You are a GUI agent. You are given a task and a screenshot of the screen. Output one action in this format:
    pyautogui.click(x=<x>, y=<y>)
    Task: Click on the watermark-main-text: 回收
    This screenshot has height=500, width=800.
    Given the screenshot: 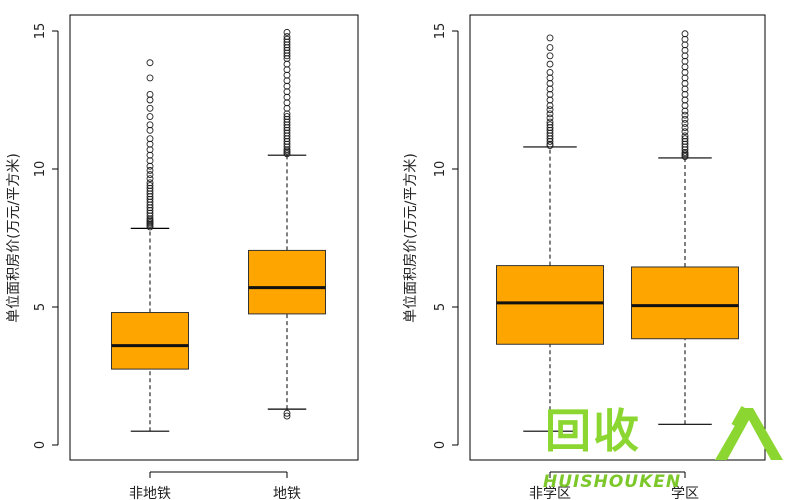 What is the action you would take?
    pyautogui.click(x=593, y=431)
    